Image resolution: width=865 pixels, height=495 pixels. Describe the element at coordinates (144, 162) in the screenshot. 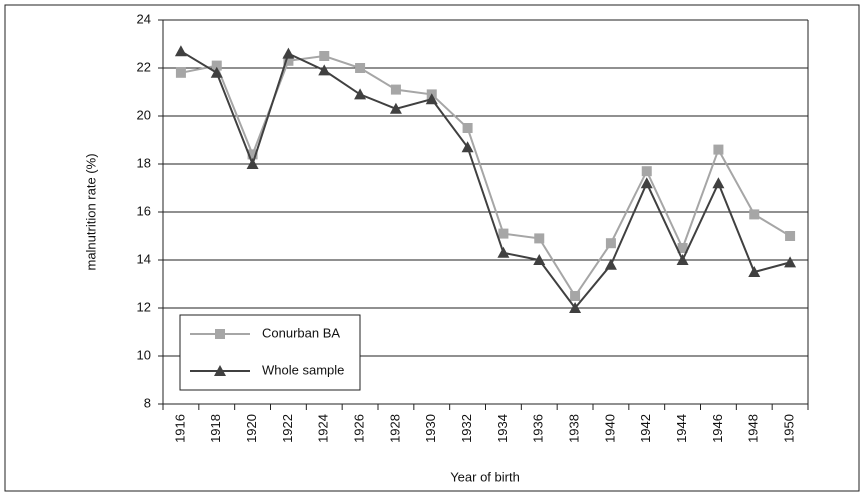

I see `y-tick-label: 18` at that location.